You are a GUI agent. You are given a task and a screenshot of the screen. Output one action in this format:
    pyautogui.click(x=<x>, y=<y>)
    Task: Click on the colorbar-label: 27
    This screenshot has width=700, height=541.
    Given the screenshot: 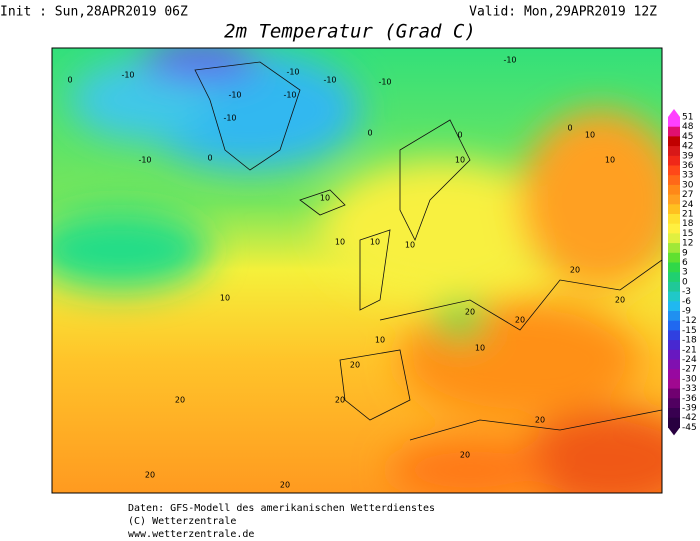 What is the action you would take?
    pyautogui.click(x=687, y=195)
    